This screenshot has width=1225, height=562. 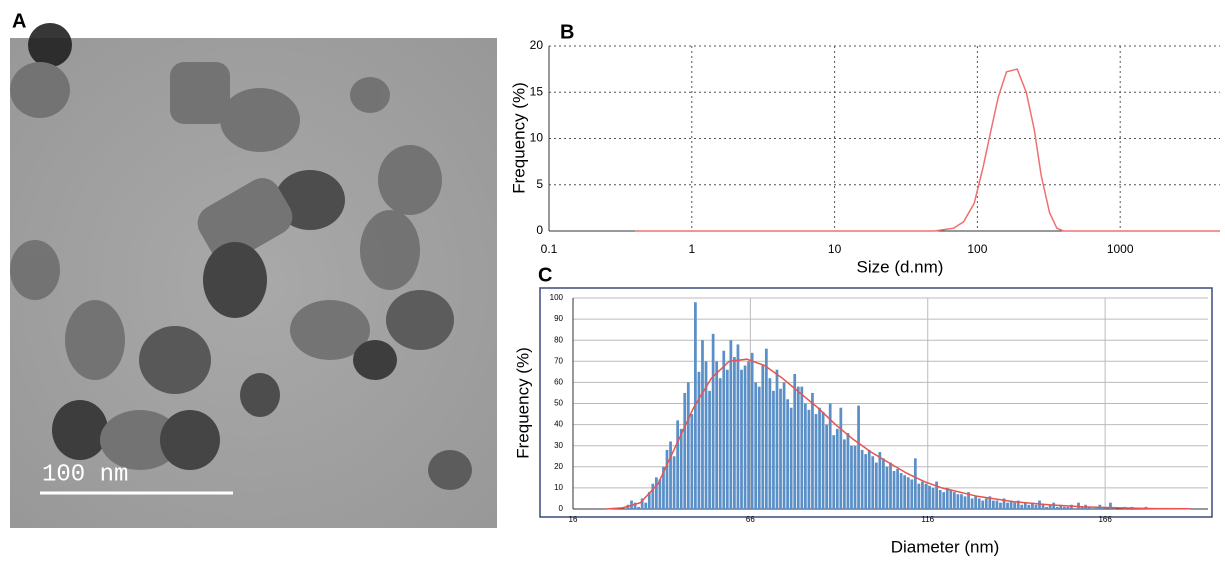 What do you see at coordinates (1105, 519) in the screenshot?
I see `x-tick-label: 166` at bounding box center [1105, 519].